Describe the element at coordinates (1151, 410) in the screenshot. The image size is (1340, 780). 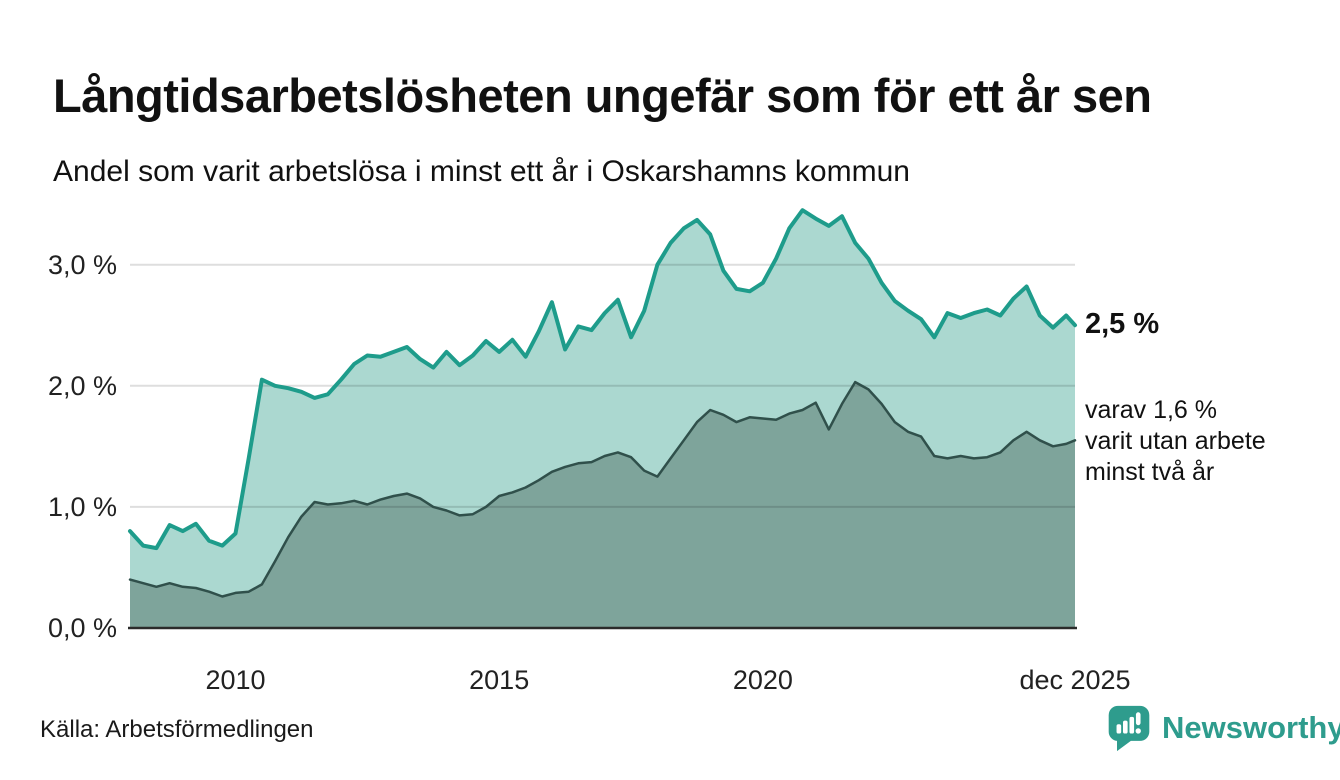
I see `annotation-line-1: varav 1,6 %` at that location.